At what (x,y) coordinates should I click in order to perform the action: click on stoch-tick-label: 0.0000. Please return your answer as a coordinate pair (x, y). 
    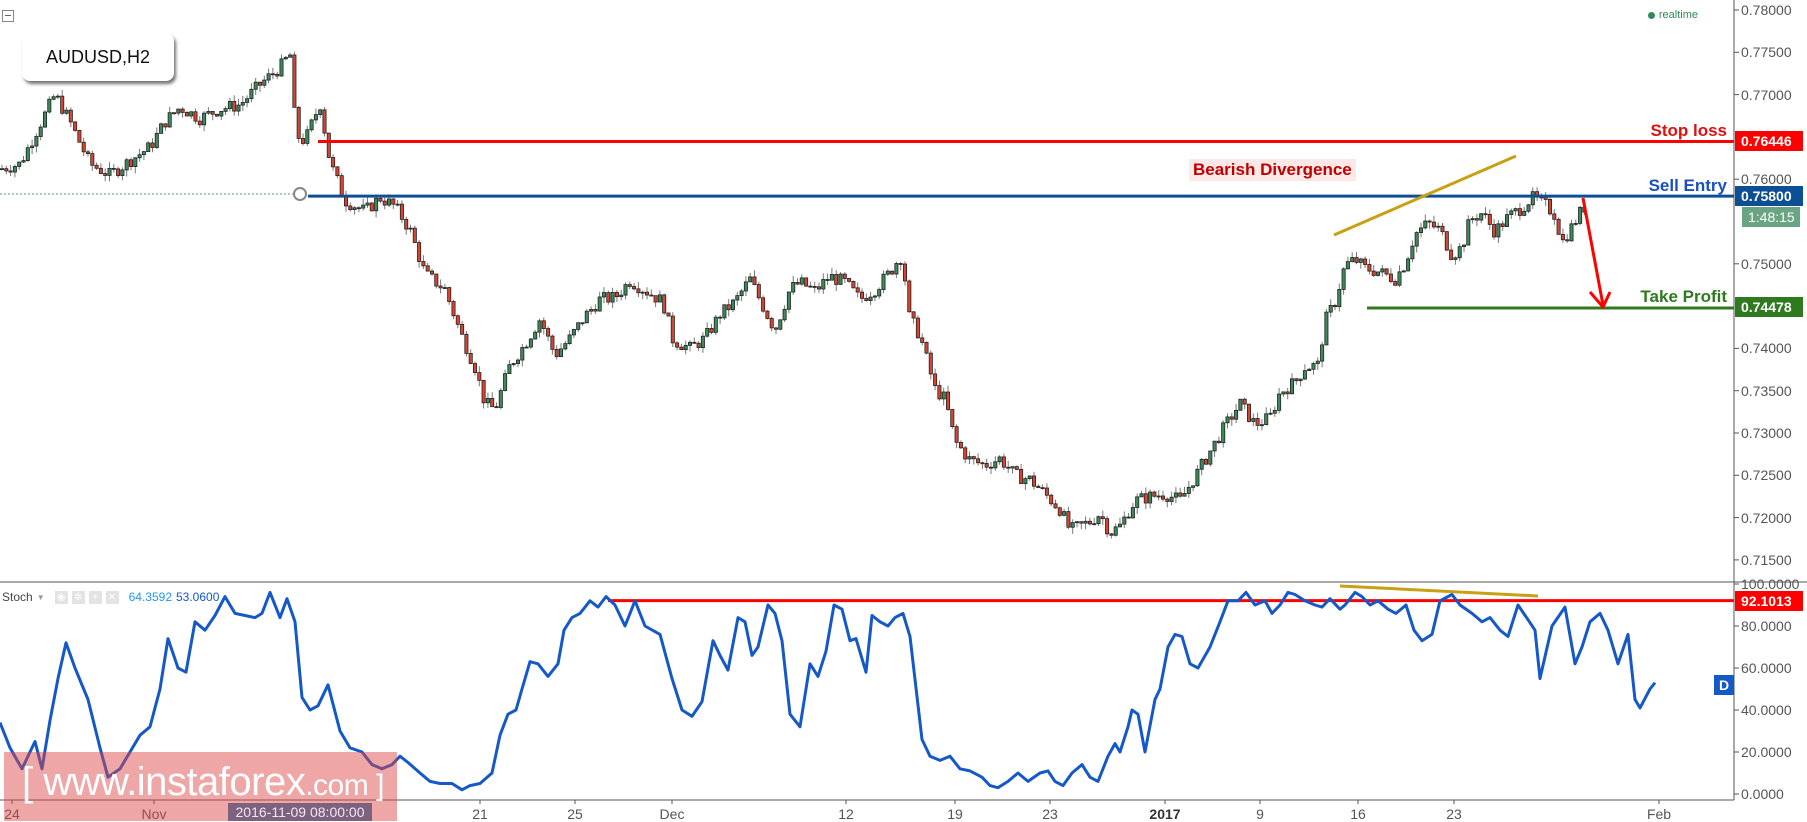
    Looking at the image, I should click on (1762, 794).